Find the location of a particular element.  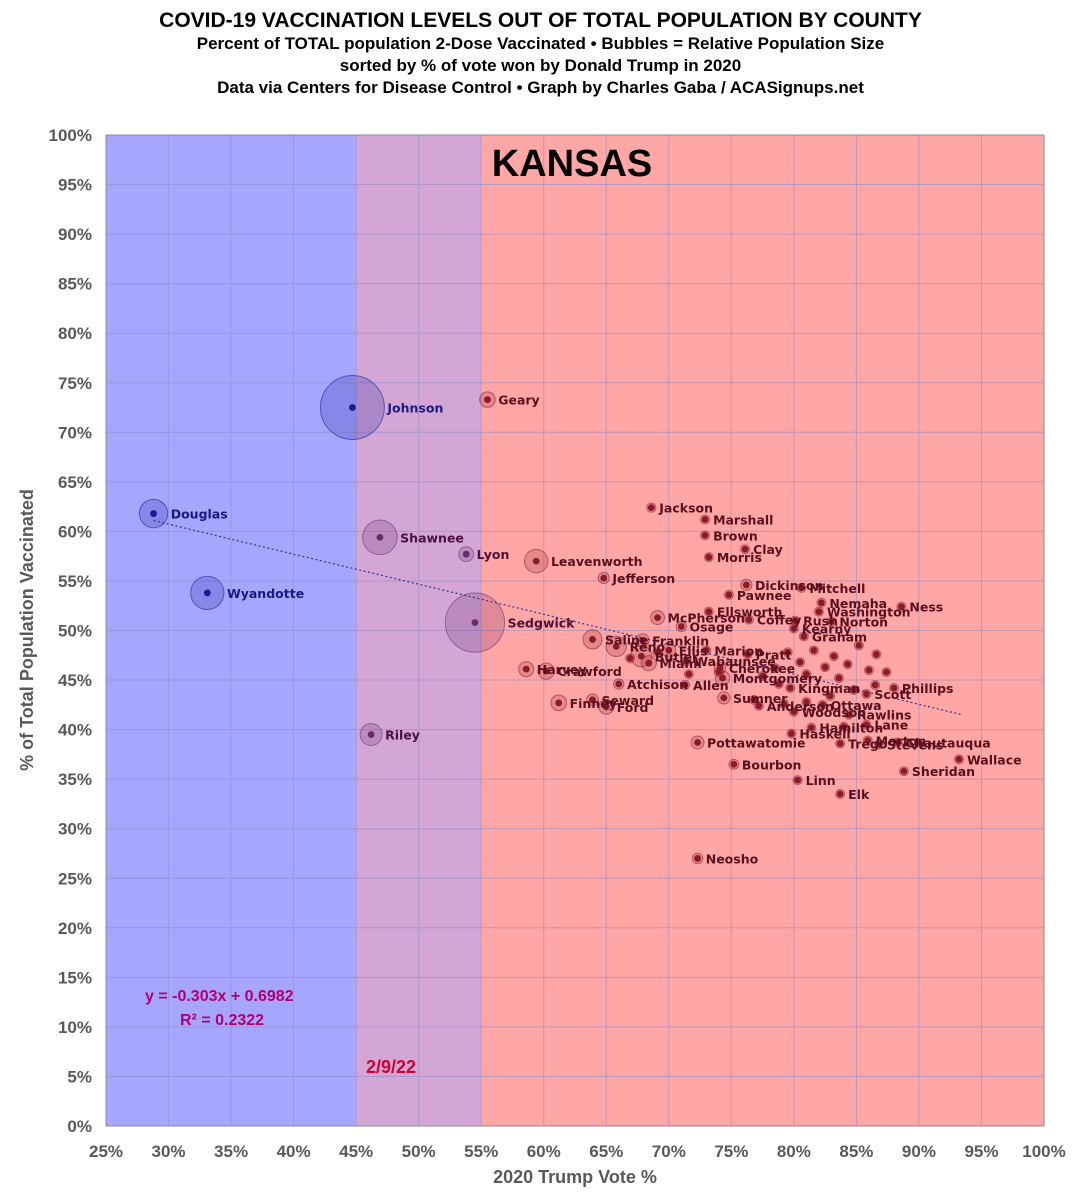

trendline is located at coordinates (558, 617).